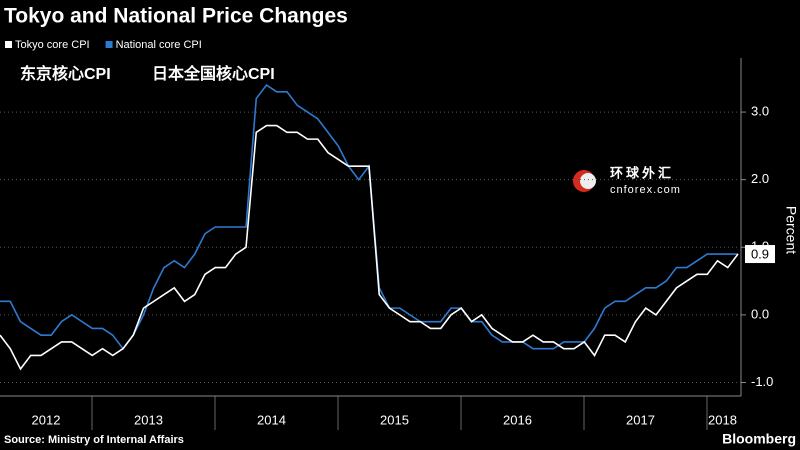 Image resolution: width=800 pixels, height=450 pixels. I want to click on y-tick-label: 0.0, so click(760, 313).